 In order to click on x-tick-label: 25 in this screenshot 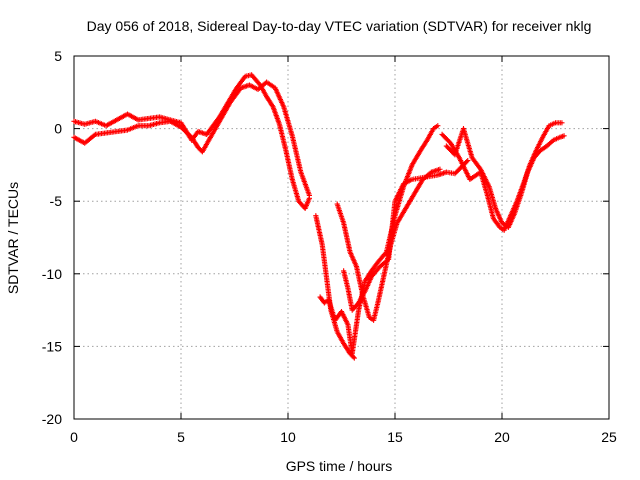, I will do `click(609, 437)`.